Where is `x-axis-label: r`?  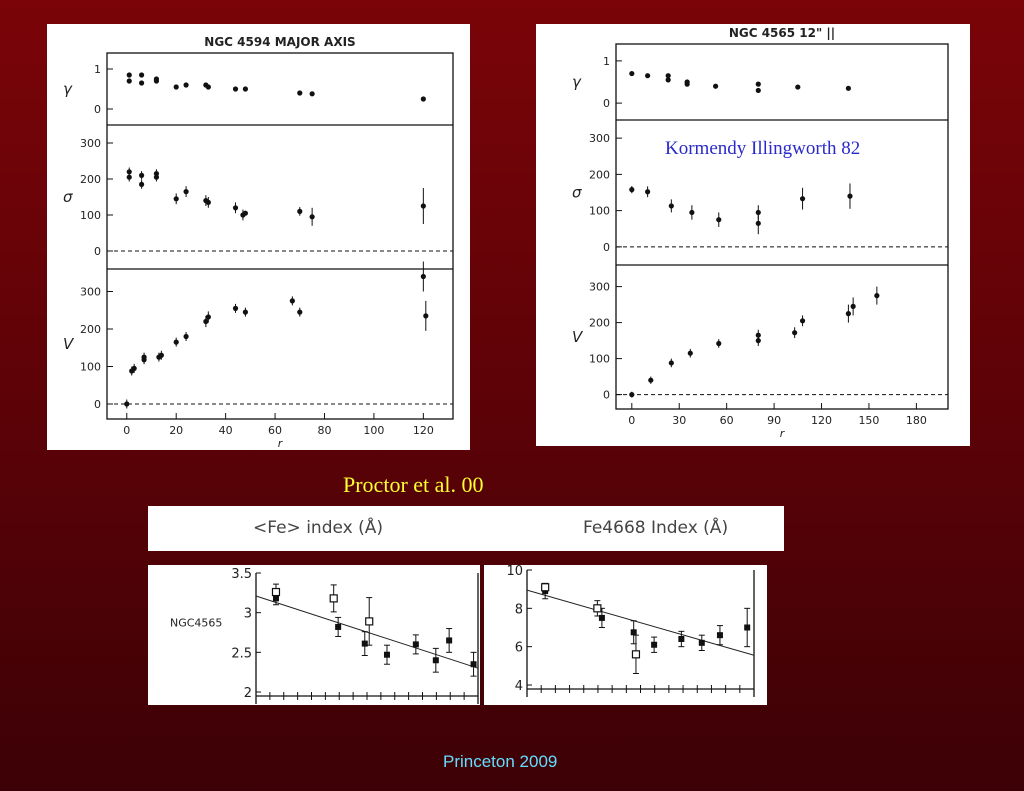
x-axis-label: r is located at coordinates (281, 443).